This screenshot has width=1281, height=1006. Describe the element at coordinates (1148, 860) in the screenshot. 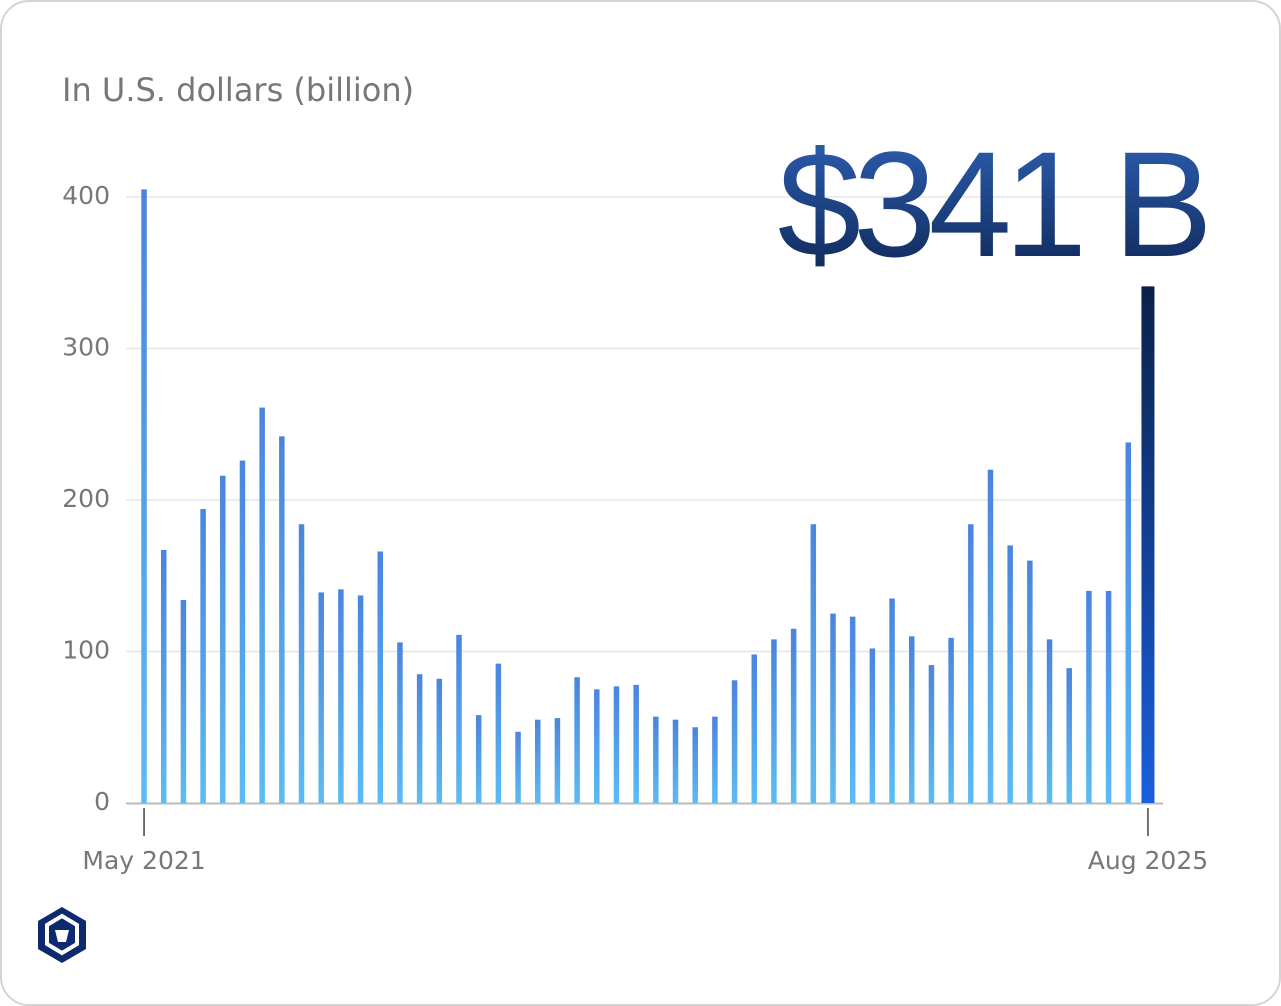

I see `x-tick-label: Aug 2025` at that location.